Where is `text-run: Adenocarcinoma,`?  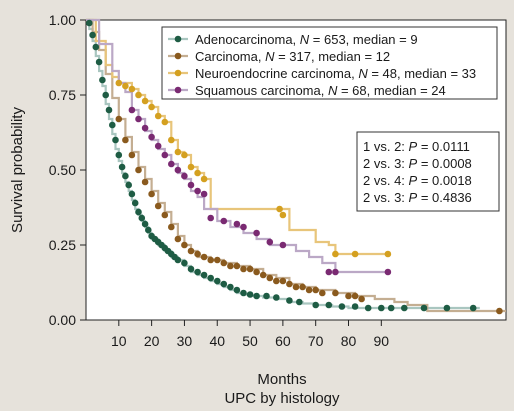 text-run: Adenocarcinoma, is located at coordinates (247, 39).